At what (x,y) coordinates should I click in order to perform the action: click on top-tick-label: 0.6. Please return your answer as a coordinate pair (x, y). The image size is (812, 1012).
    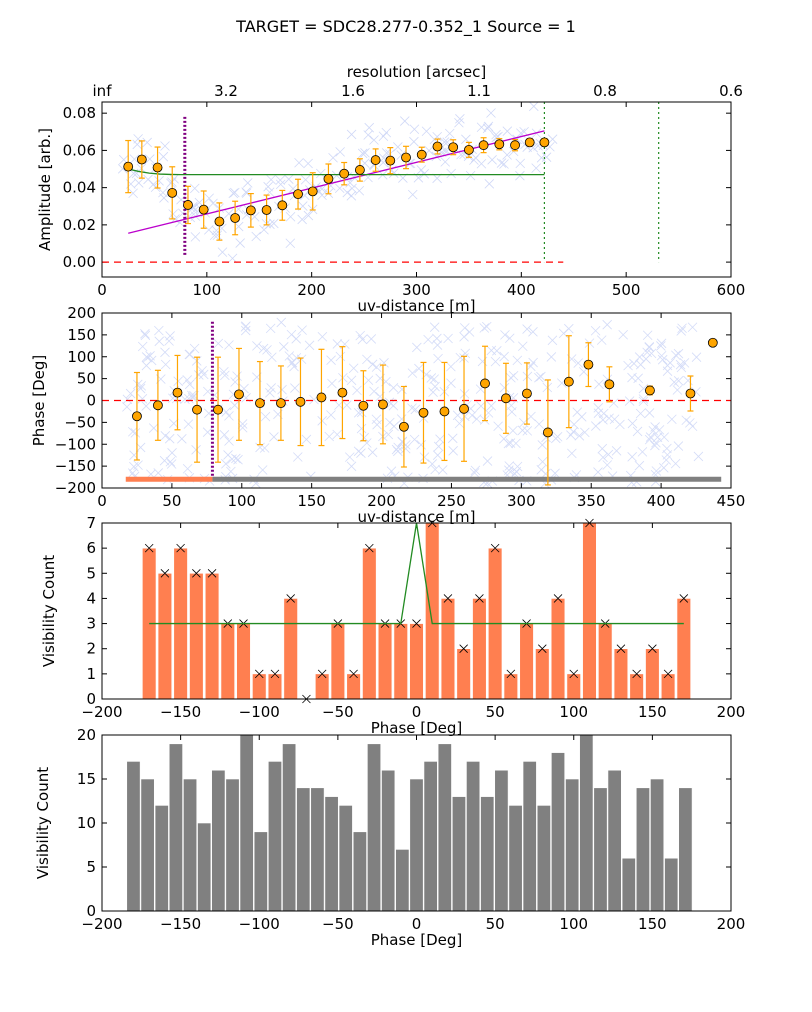
    Looking at the image, I should click on (731, 91).